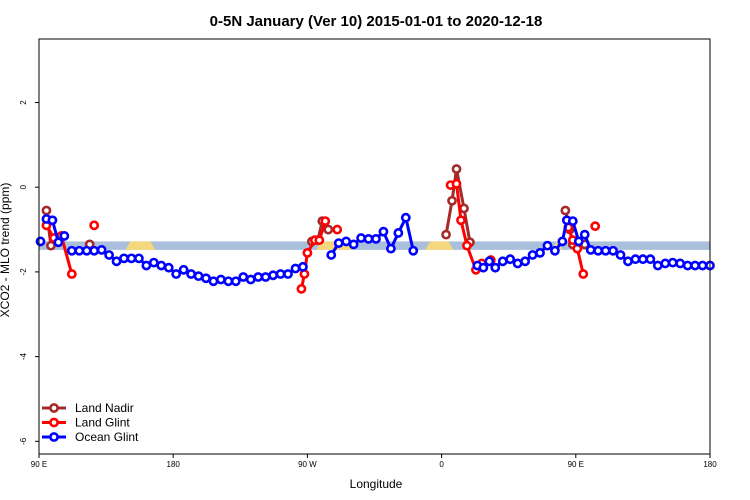 This screenshot has width=750, height=500. Describe the element at coordinates (104, 408) in the screenshot. I see `legend-label: Land Nadir` at that location.